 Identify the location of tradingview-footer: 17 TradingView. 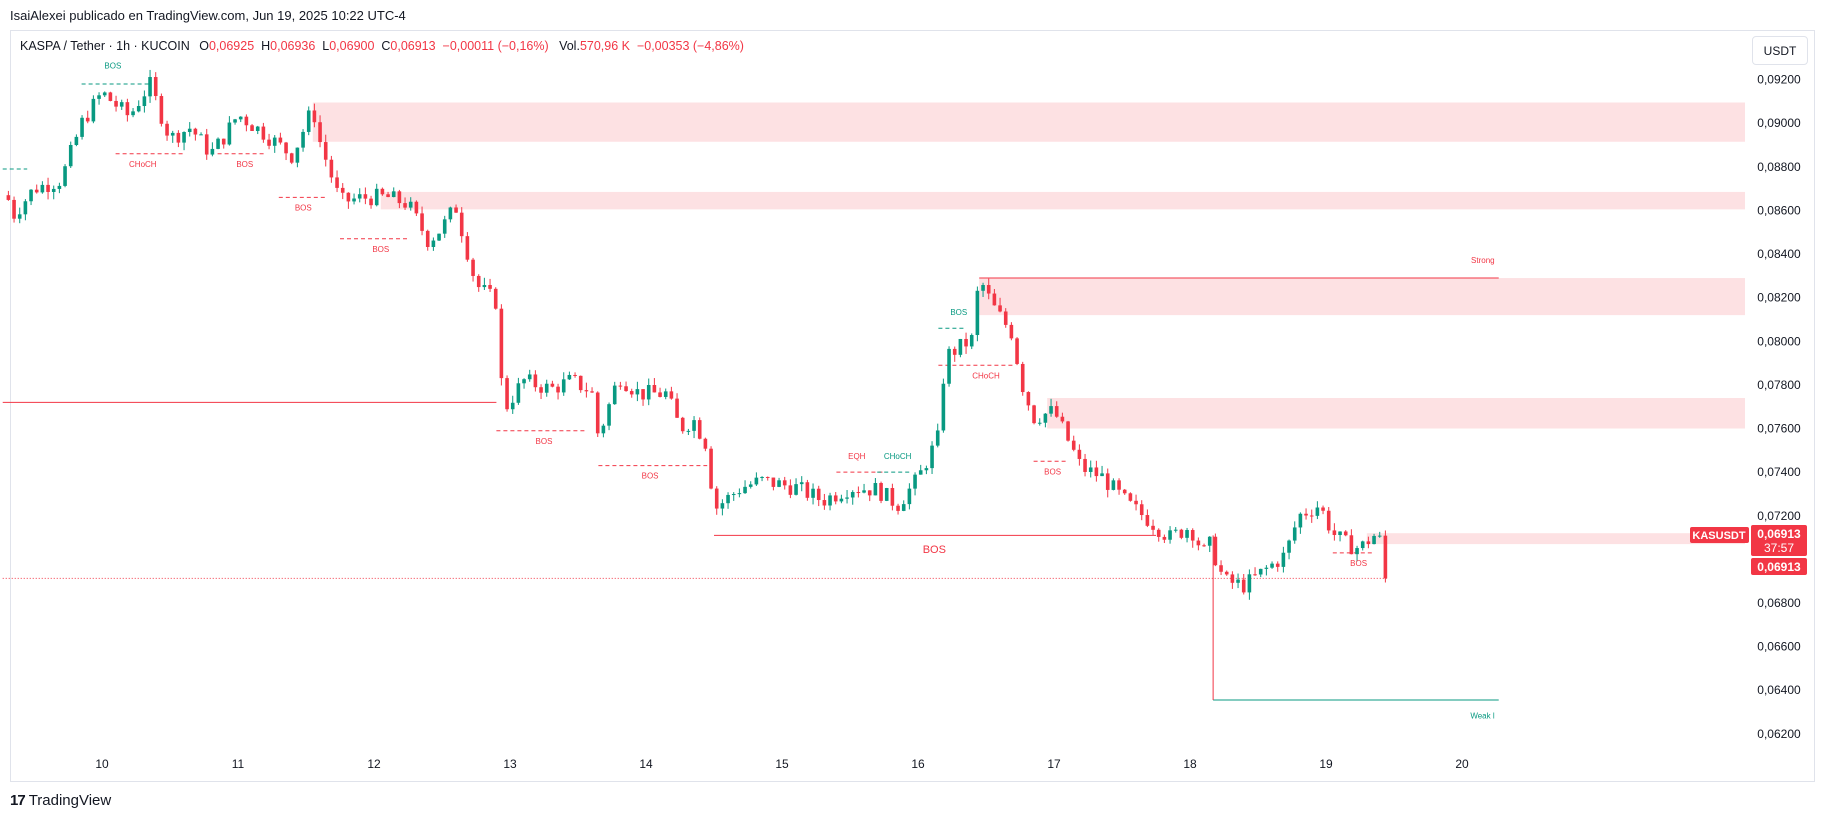
(60, 800).